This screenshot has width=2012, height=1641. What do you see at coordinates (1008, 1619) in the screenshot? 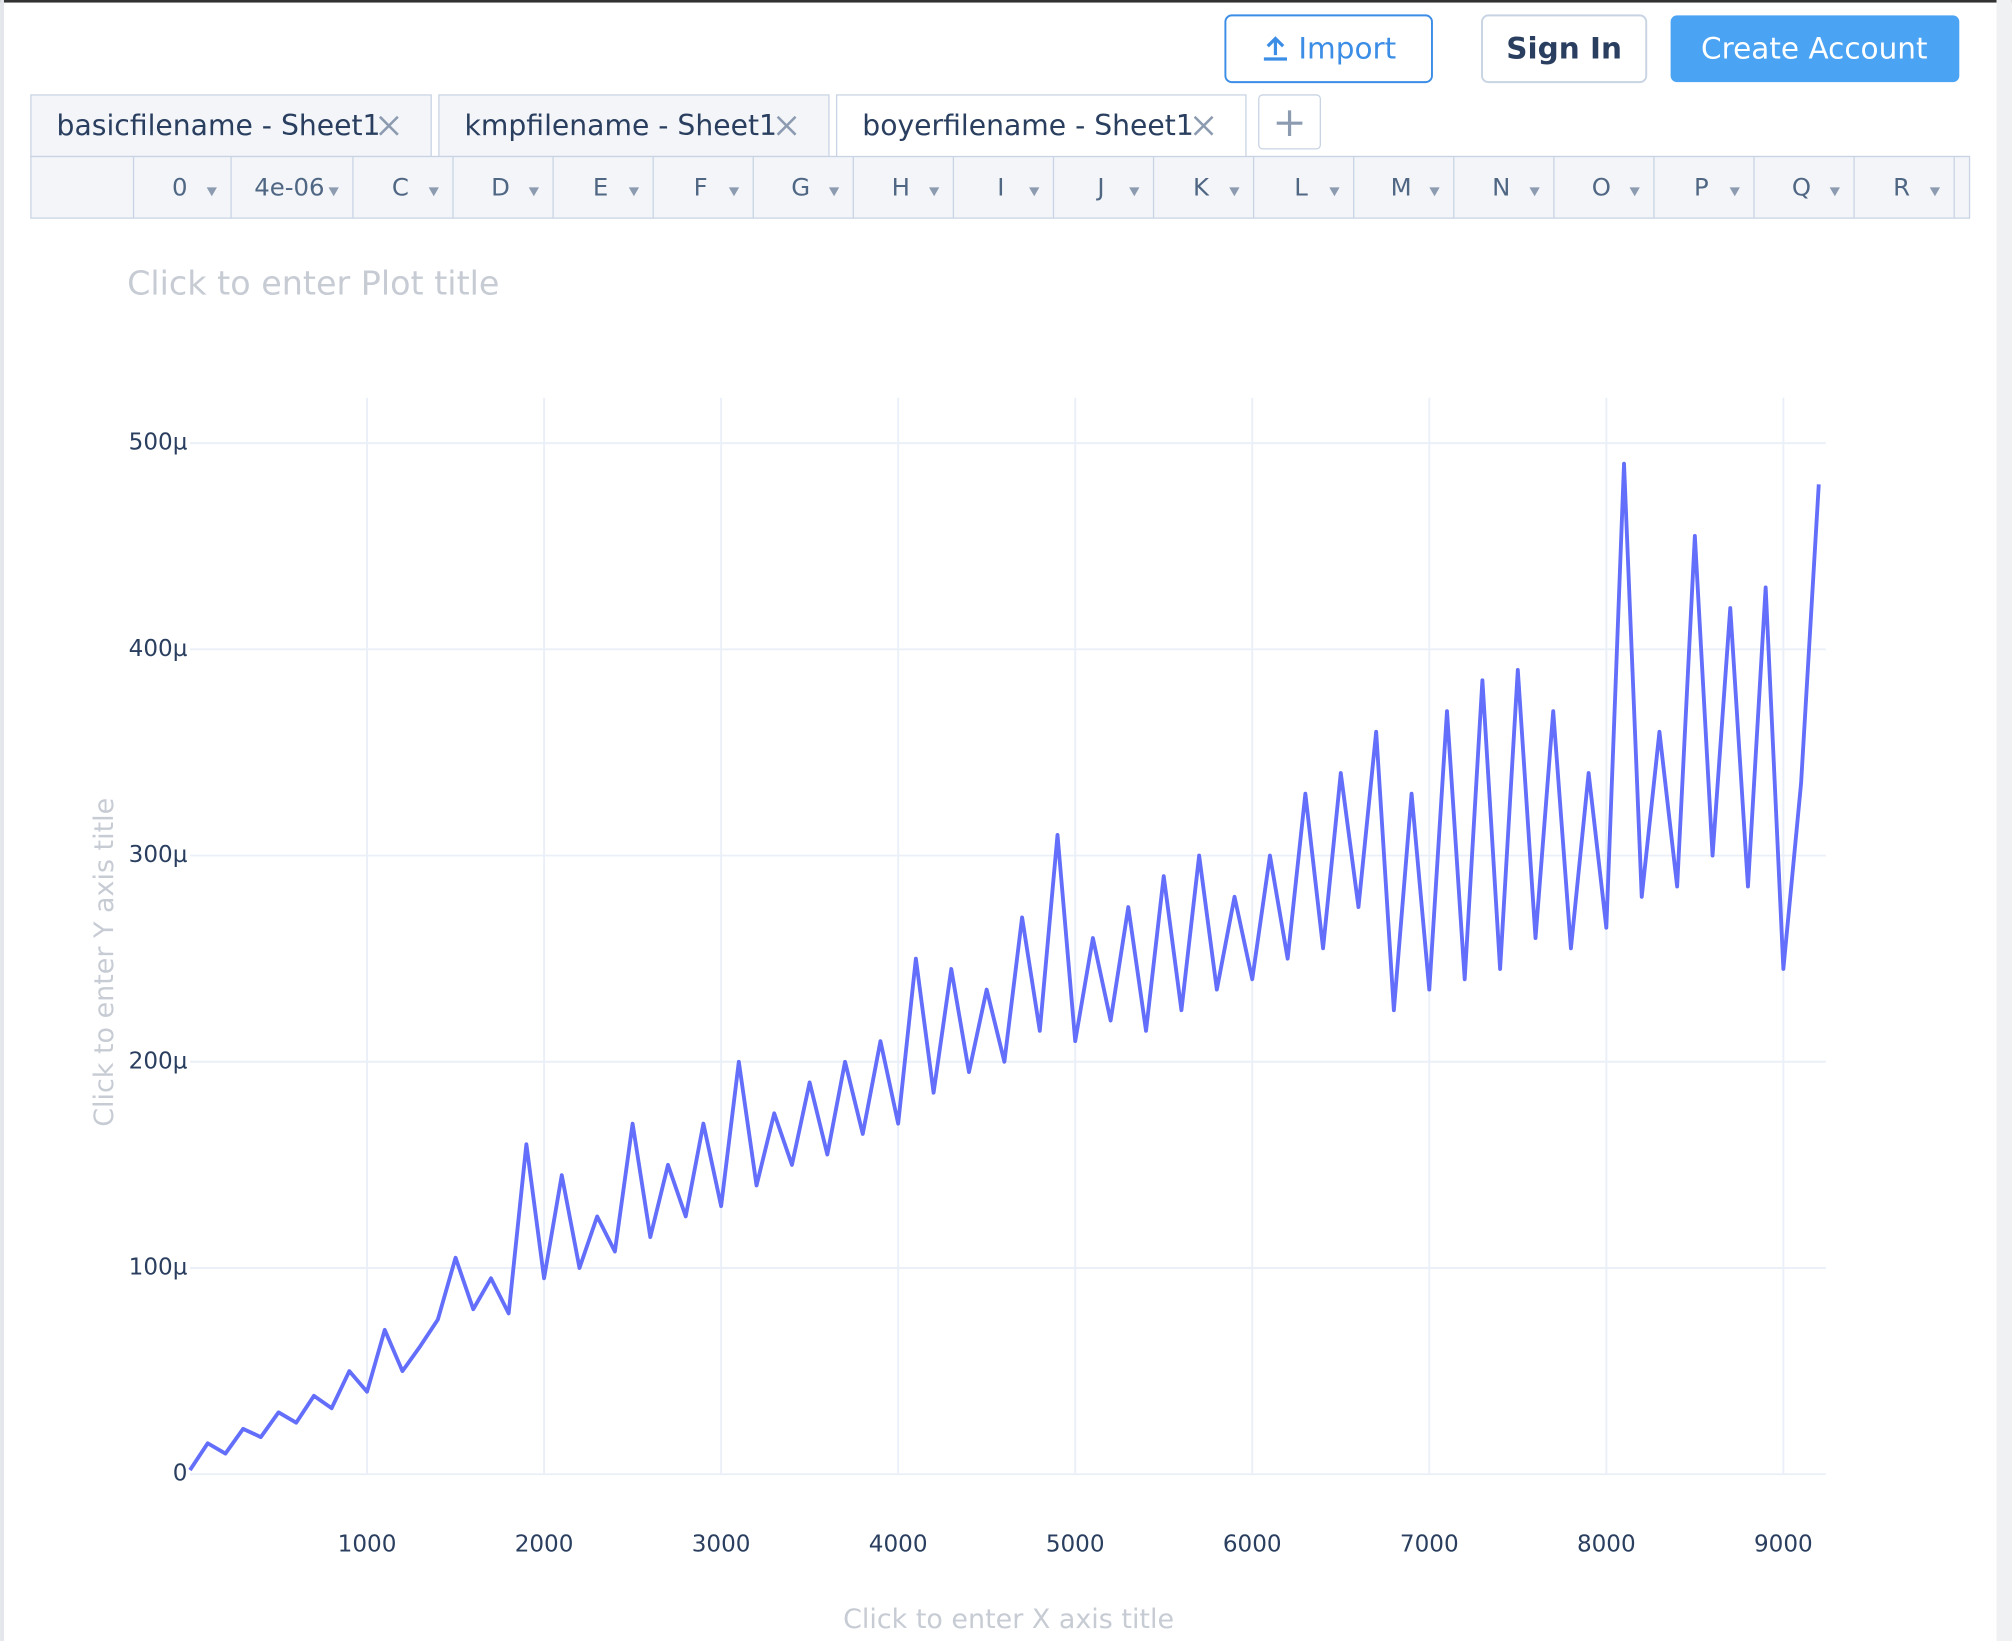
I see `x-axis-title: Click to enter X axis title` at bounding box center [1008, 1619].